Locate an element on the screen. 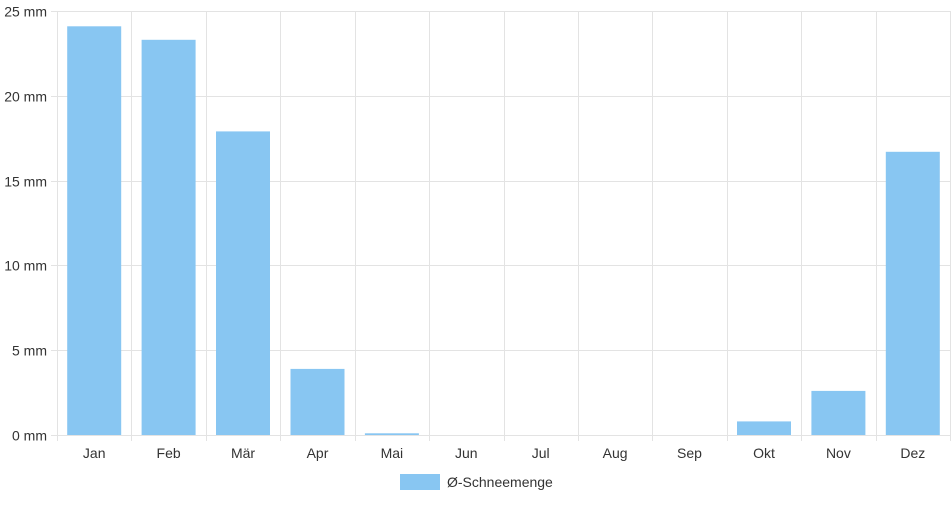  x-tick-label: Mär is located at coordinates (243, 453).